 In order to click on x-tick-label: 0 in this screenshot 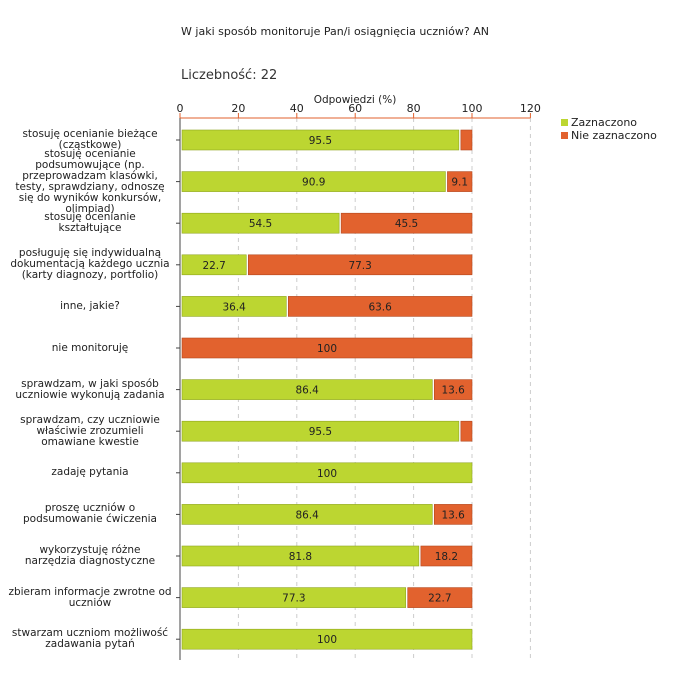, I will do `click(180, 108)`.